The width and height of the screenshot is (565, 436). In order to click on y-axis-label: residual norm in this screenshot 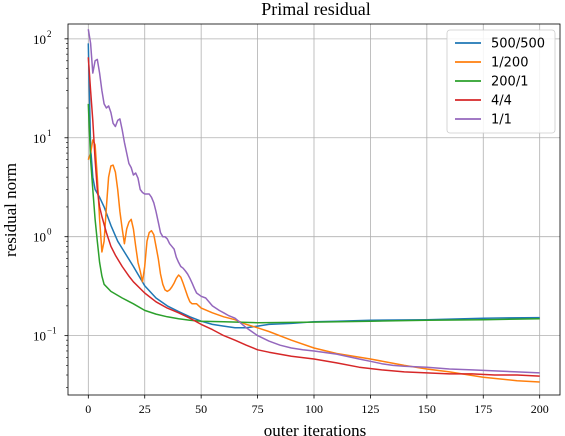, I will do `click(10, 210)`.